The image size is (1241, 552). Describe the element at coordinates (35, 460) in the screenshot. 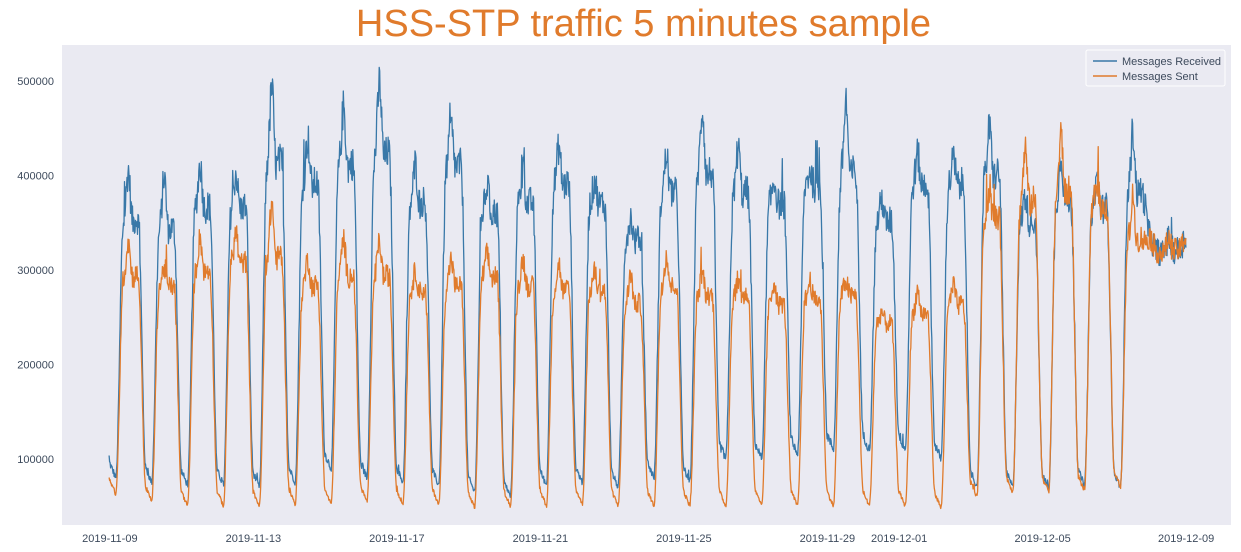

I see `y-tick-label: 100000` at that location.